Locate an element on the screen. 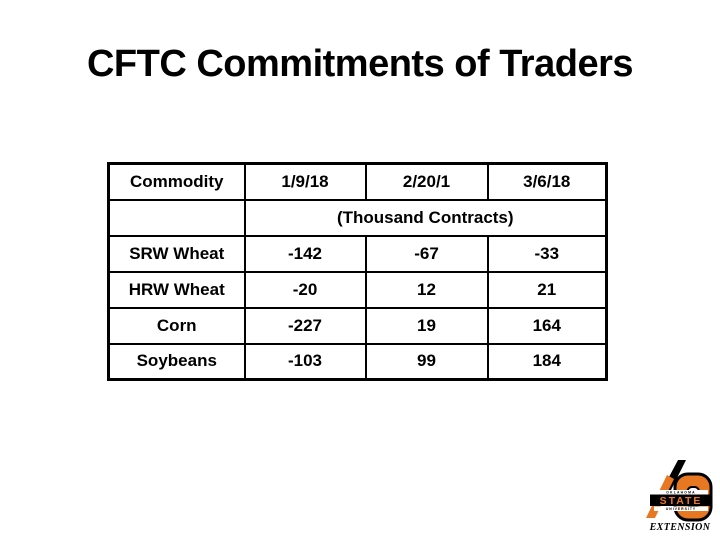 The height and width of the screenshot is (540, 720). table-row-hrw-wheat: HRW Wheat -20 12 21 is located at coordinates (357, 289).